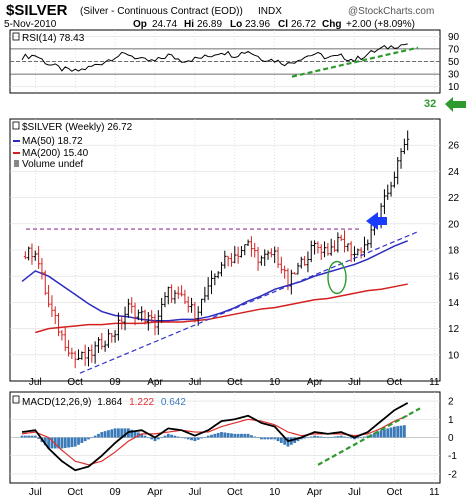 The height and width of the screenshot is (503, 475). I want to click on rsi-y-tick-label: 30, so click(454, 75).